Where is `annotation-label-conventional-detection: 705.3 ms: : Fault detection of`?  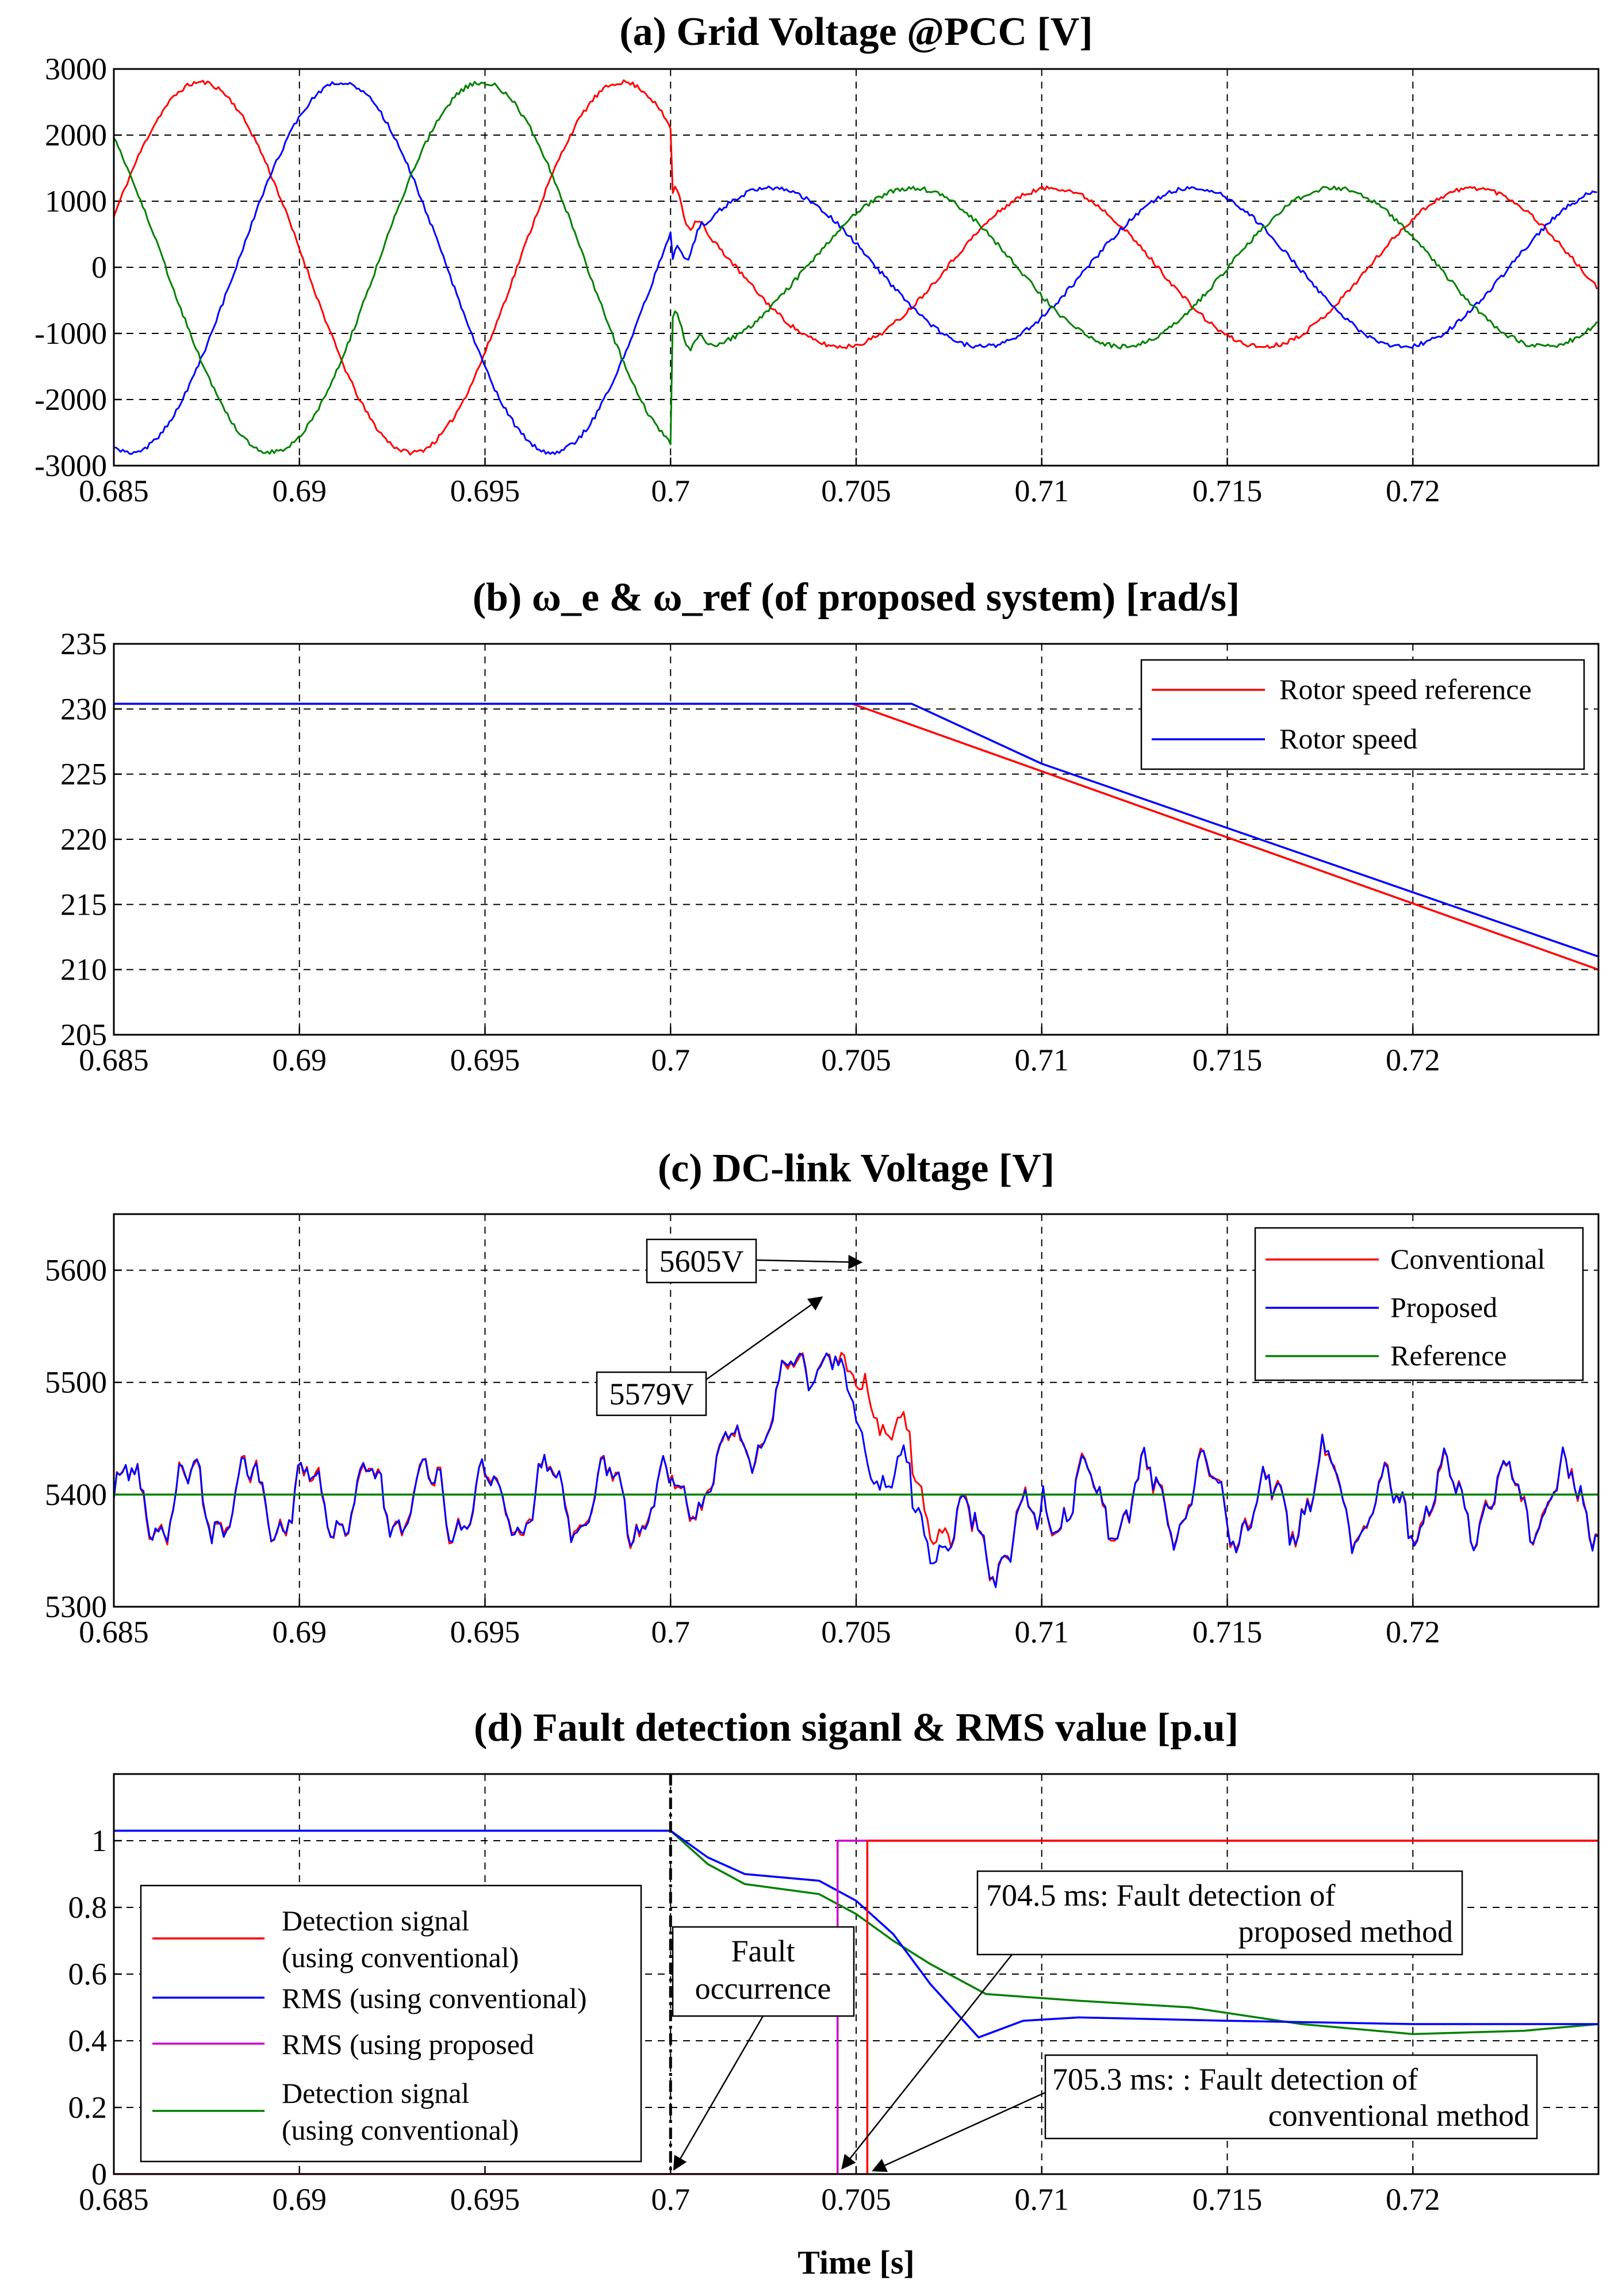 annotation-label-conventional-detection: 705.3 ms: : Fault detection of is located at coordinates (1235, 2079).